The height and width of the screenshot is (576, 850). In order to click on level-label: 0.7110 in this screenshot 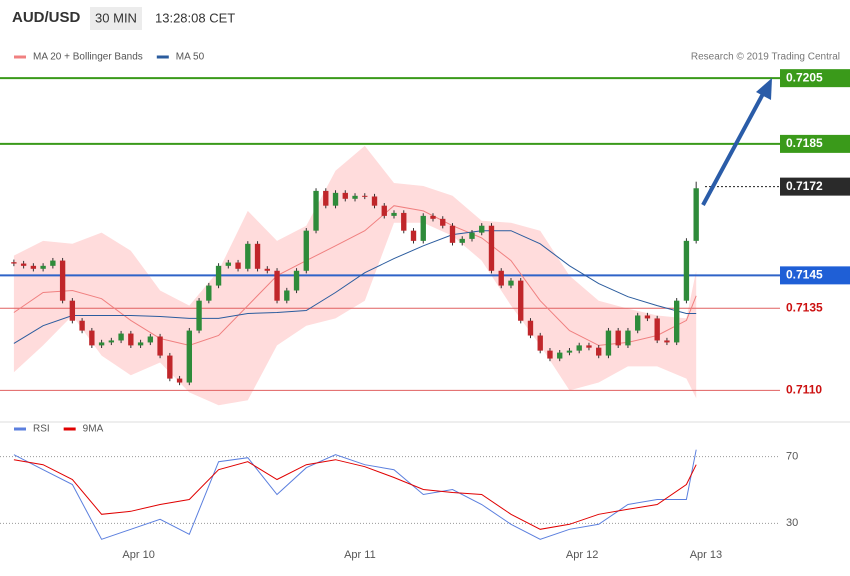, I will do `click(804, 390)`.